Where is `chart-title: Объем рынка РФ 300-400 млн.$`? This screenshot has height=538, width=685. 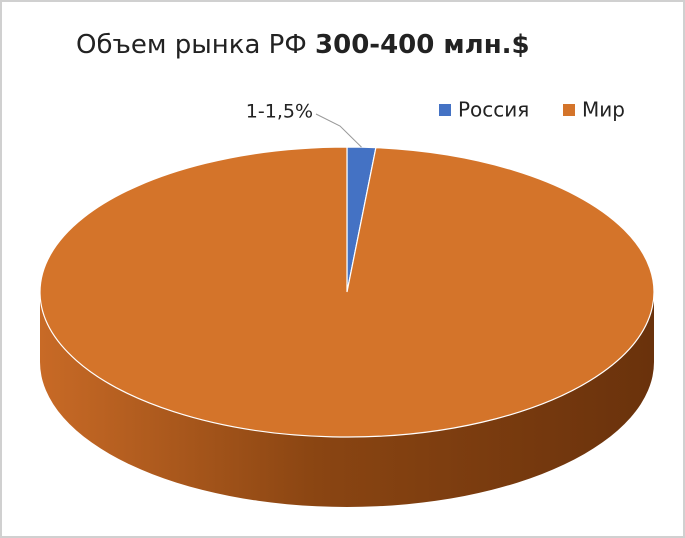 chart-title: Объем рынка РФ 300-400 млн.$ is located at coordinates (303, 45).